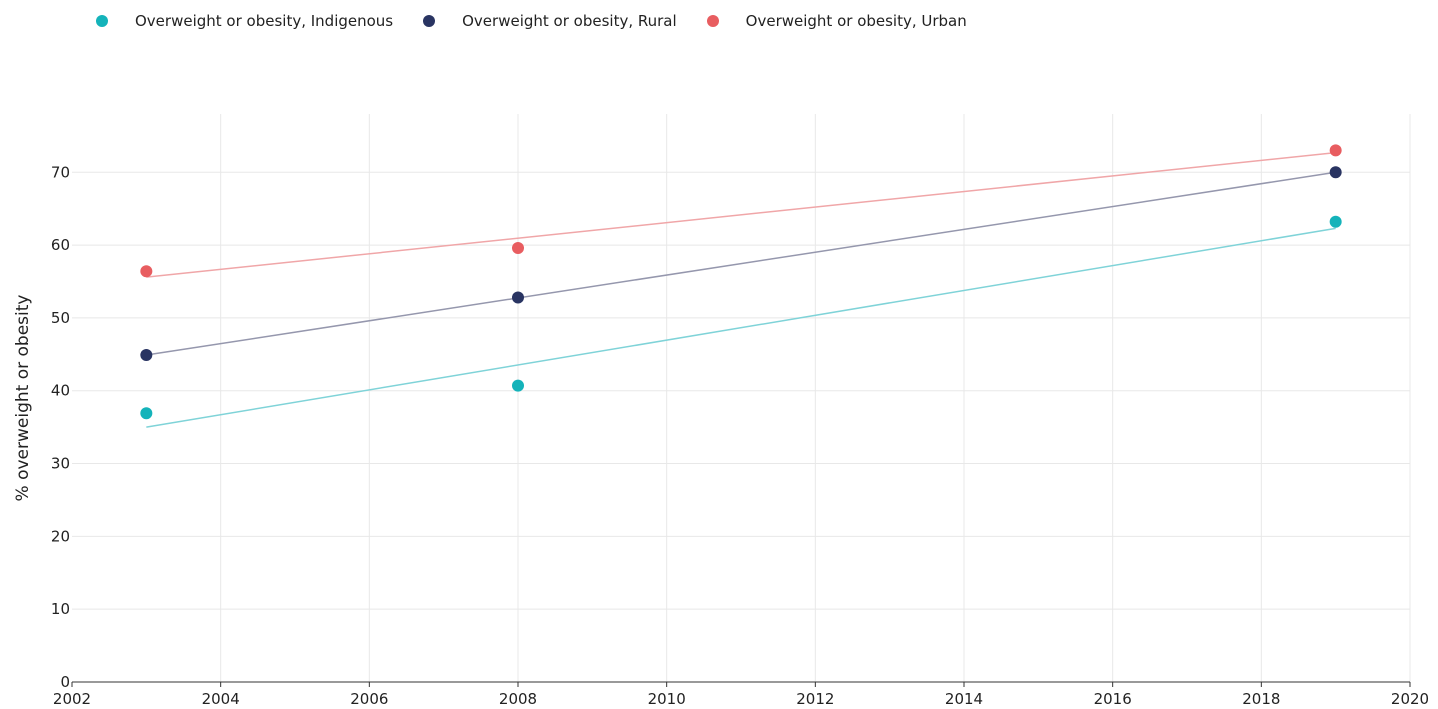  What do you see at coordinates (72, 699) in the screenshot?
I see `x-tick-label: 2002` at bounding box center [72, 699].